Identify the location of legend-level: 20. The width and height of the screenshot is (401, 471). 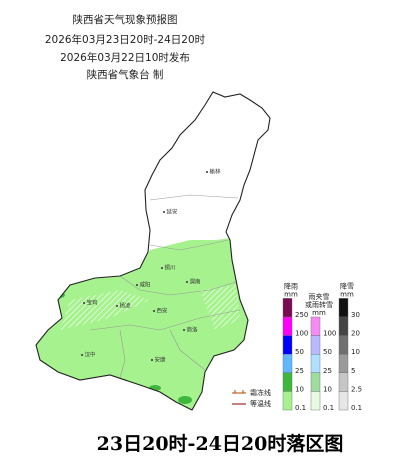
(355, 334).